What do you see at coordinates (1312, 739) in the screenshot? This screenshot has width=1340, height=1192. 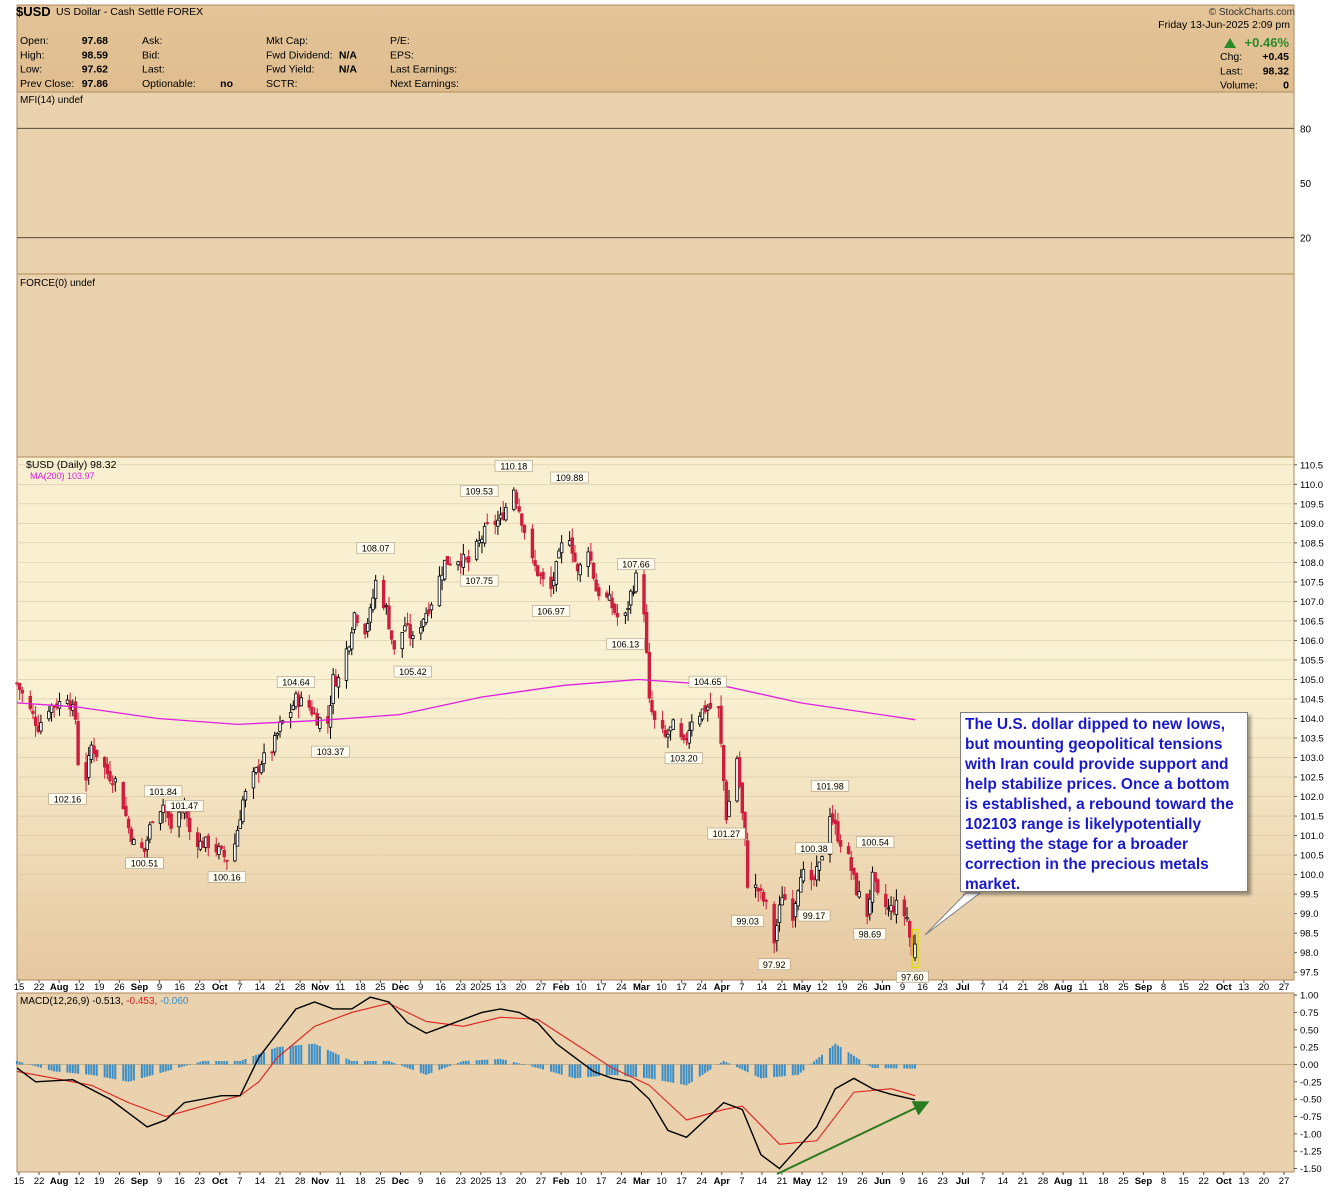 I see `price-tick-label: 103.5` at bounding box center [1312, 739].